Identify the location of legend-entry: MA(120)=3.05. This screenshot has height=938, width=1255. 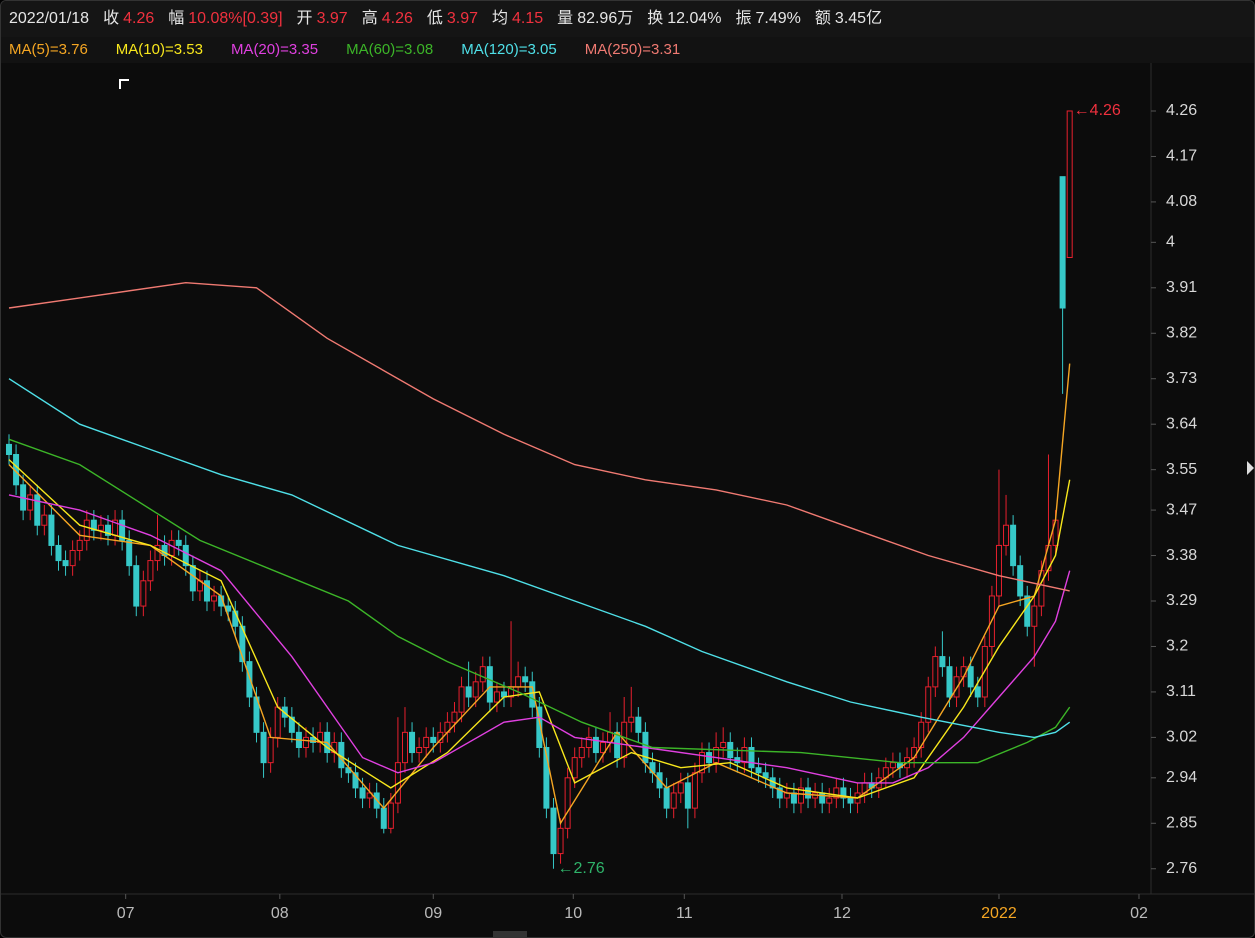
(509, 49).